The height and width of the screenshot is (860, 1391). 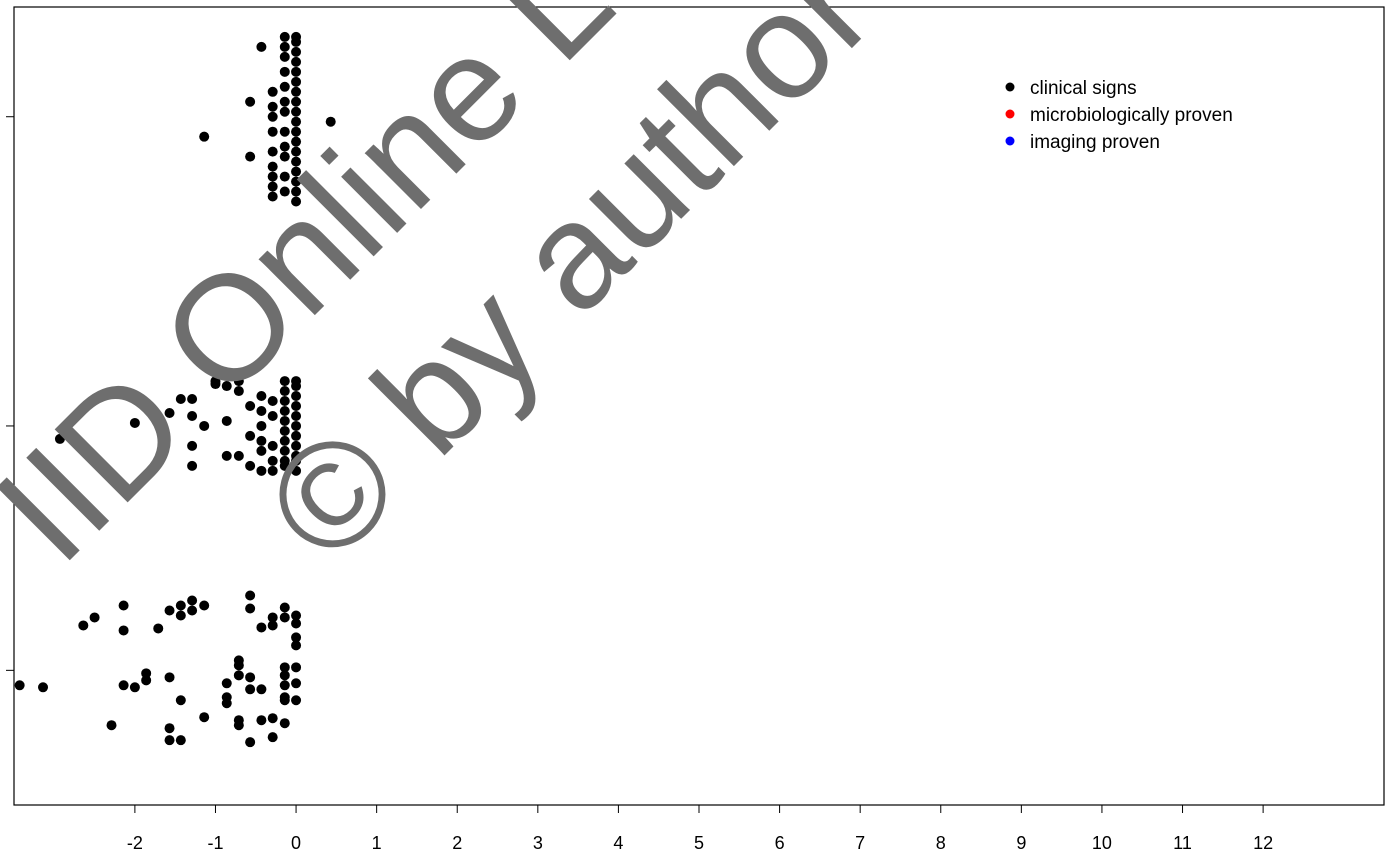 What do you see at coordinates (618, 843) in the screenshot?
I see `x-tick-label: 4` at bounding box center [618, 843].